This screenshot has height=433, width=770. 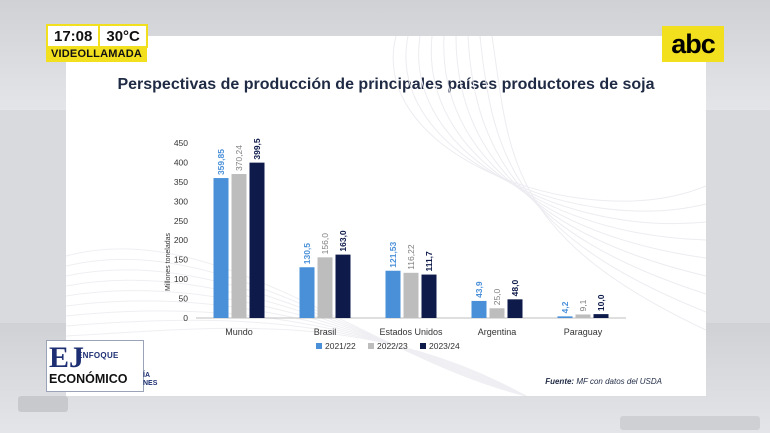 I want to click on show-logo-cut-1: ÍA, so click(x=146, y=375).